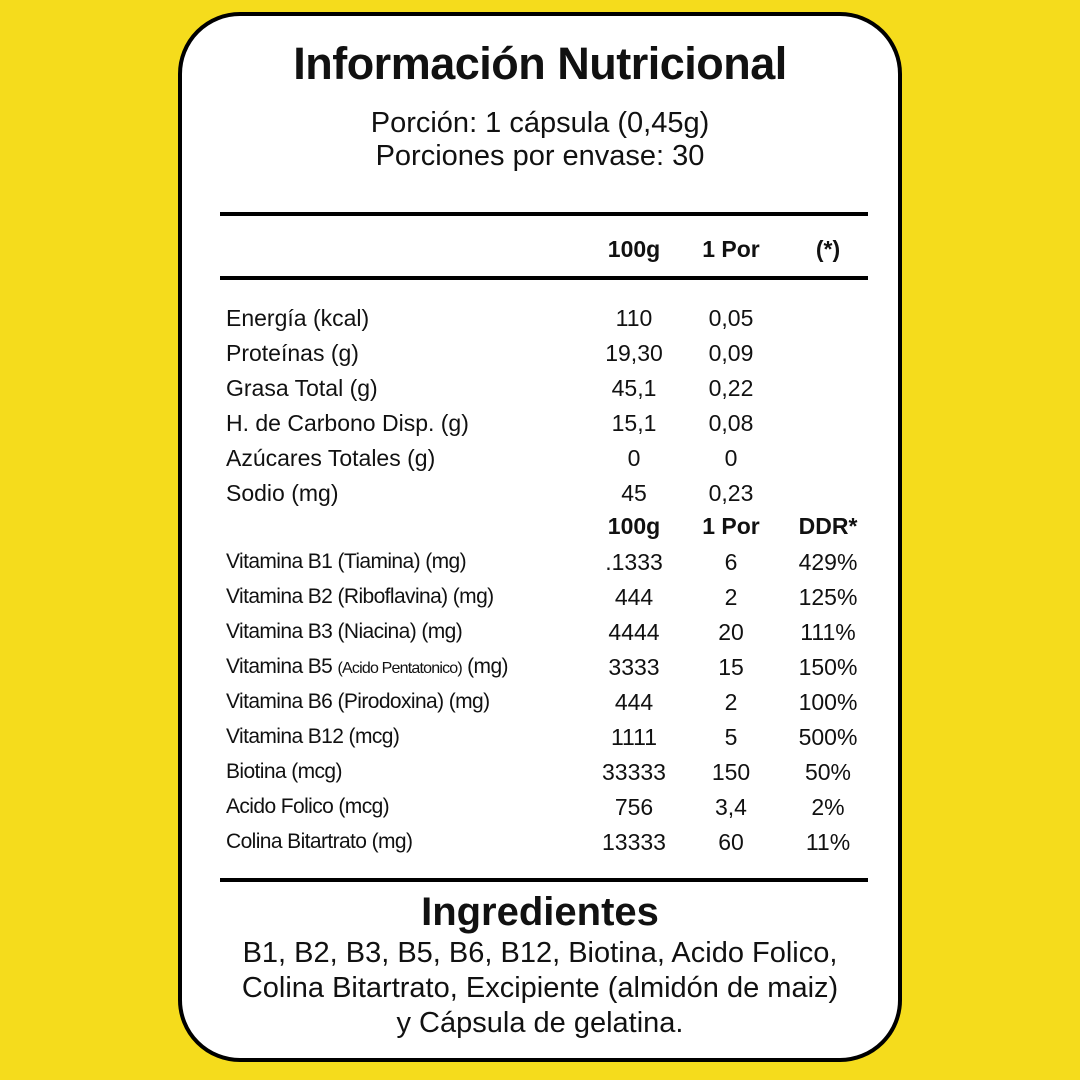 The image size is (1080, 1080). Describe the element at coordinates (731, 318) in the screenshot. I see `value-per-serving: 0,05` at that location.